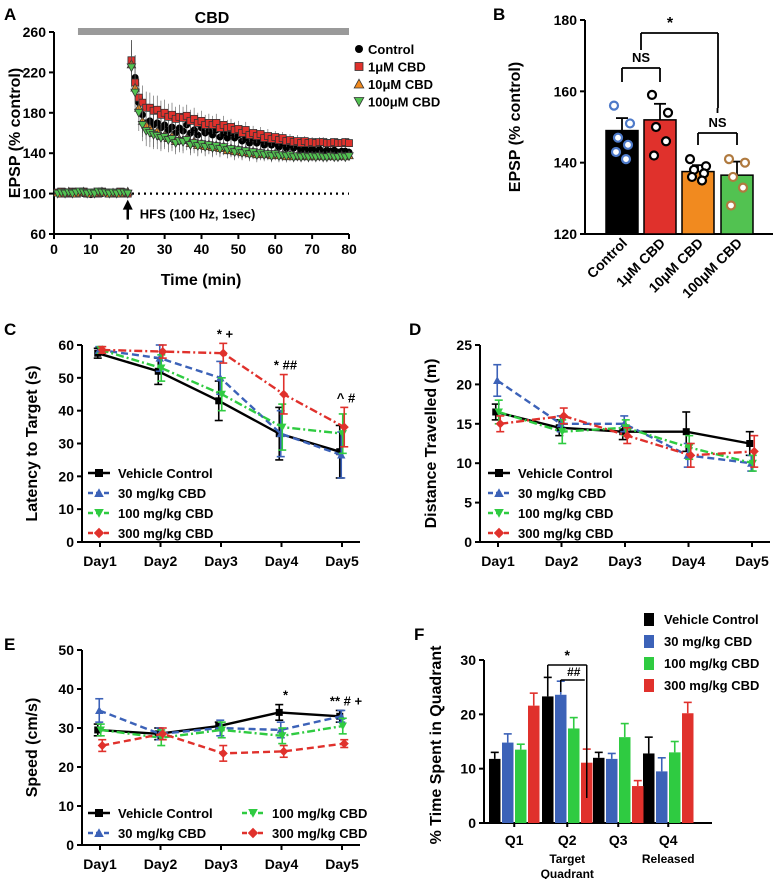 This screenshot has height=879, width=777. Describe the element at coordinates (91, 249) in the screenshot. I see `x-tick-label: 10` at that location.